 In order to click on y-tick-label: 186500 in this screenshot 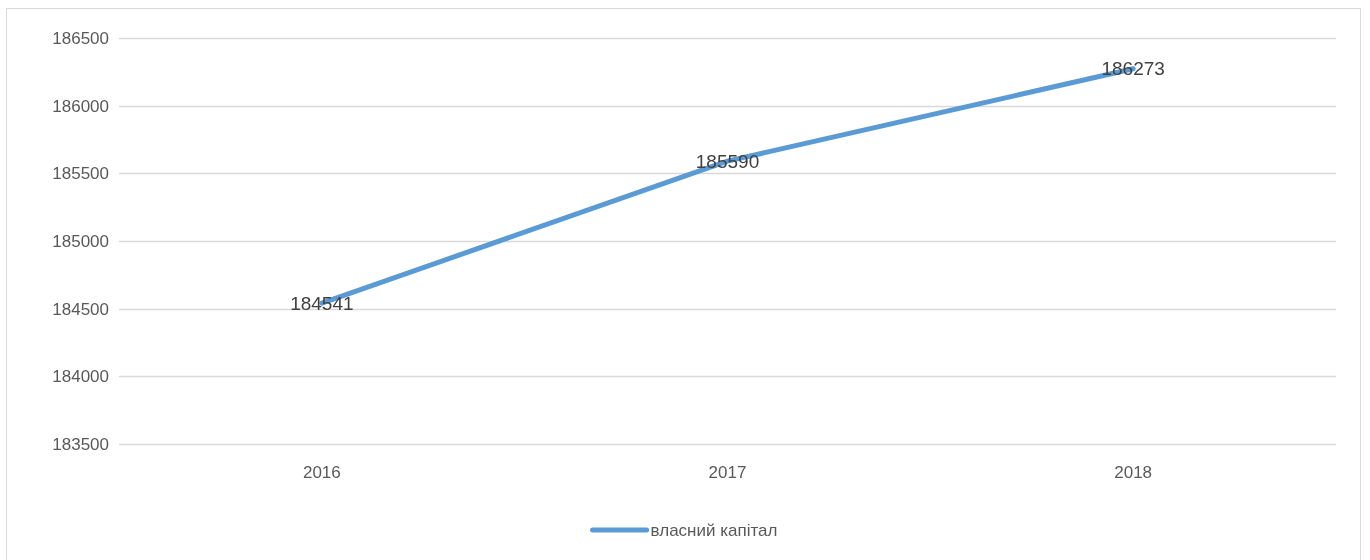, I will do `click(80, 38)`.